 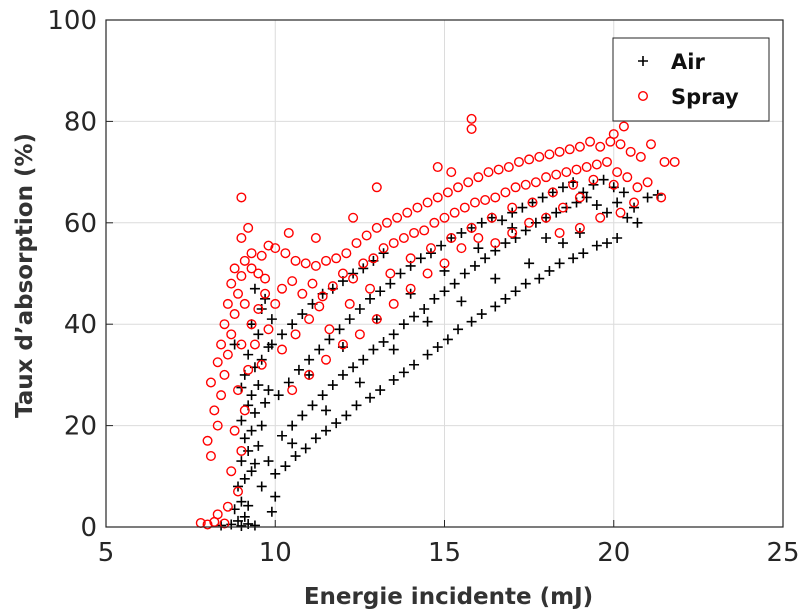 I want to click on y-tick-label: 20, so click(x=80, y=427).